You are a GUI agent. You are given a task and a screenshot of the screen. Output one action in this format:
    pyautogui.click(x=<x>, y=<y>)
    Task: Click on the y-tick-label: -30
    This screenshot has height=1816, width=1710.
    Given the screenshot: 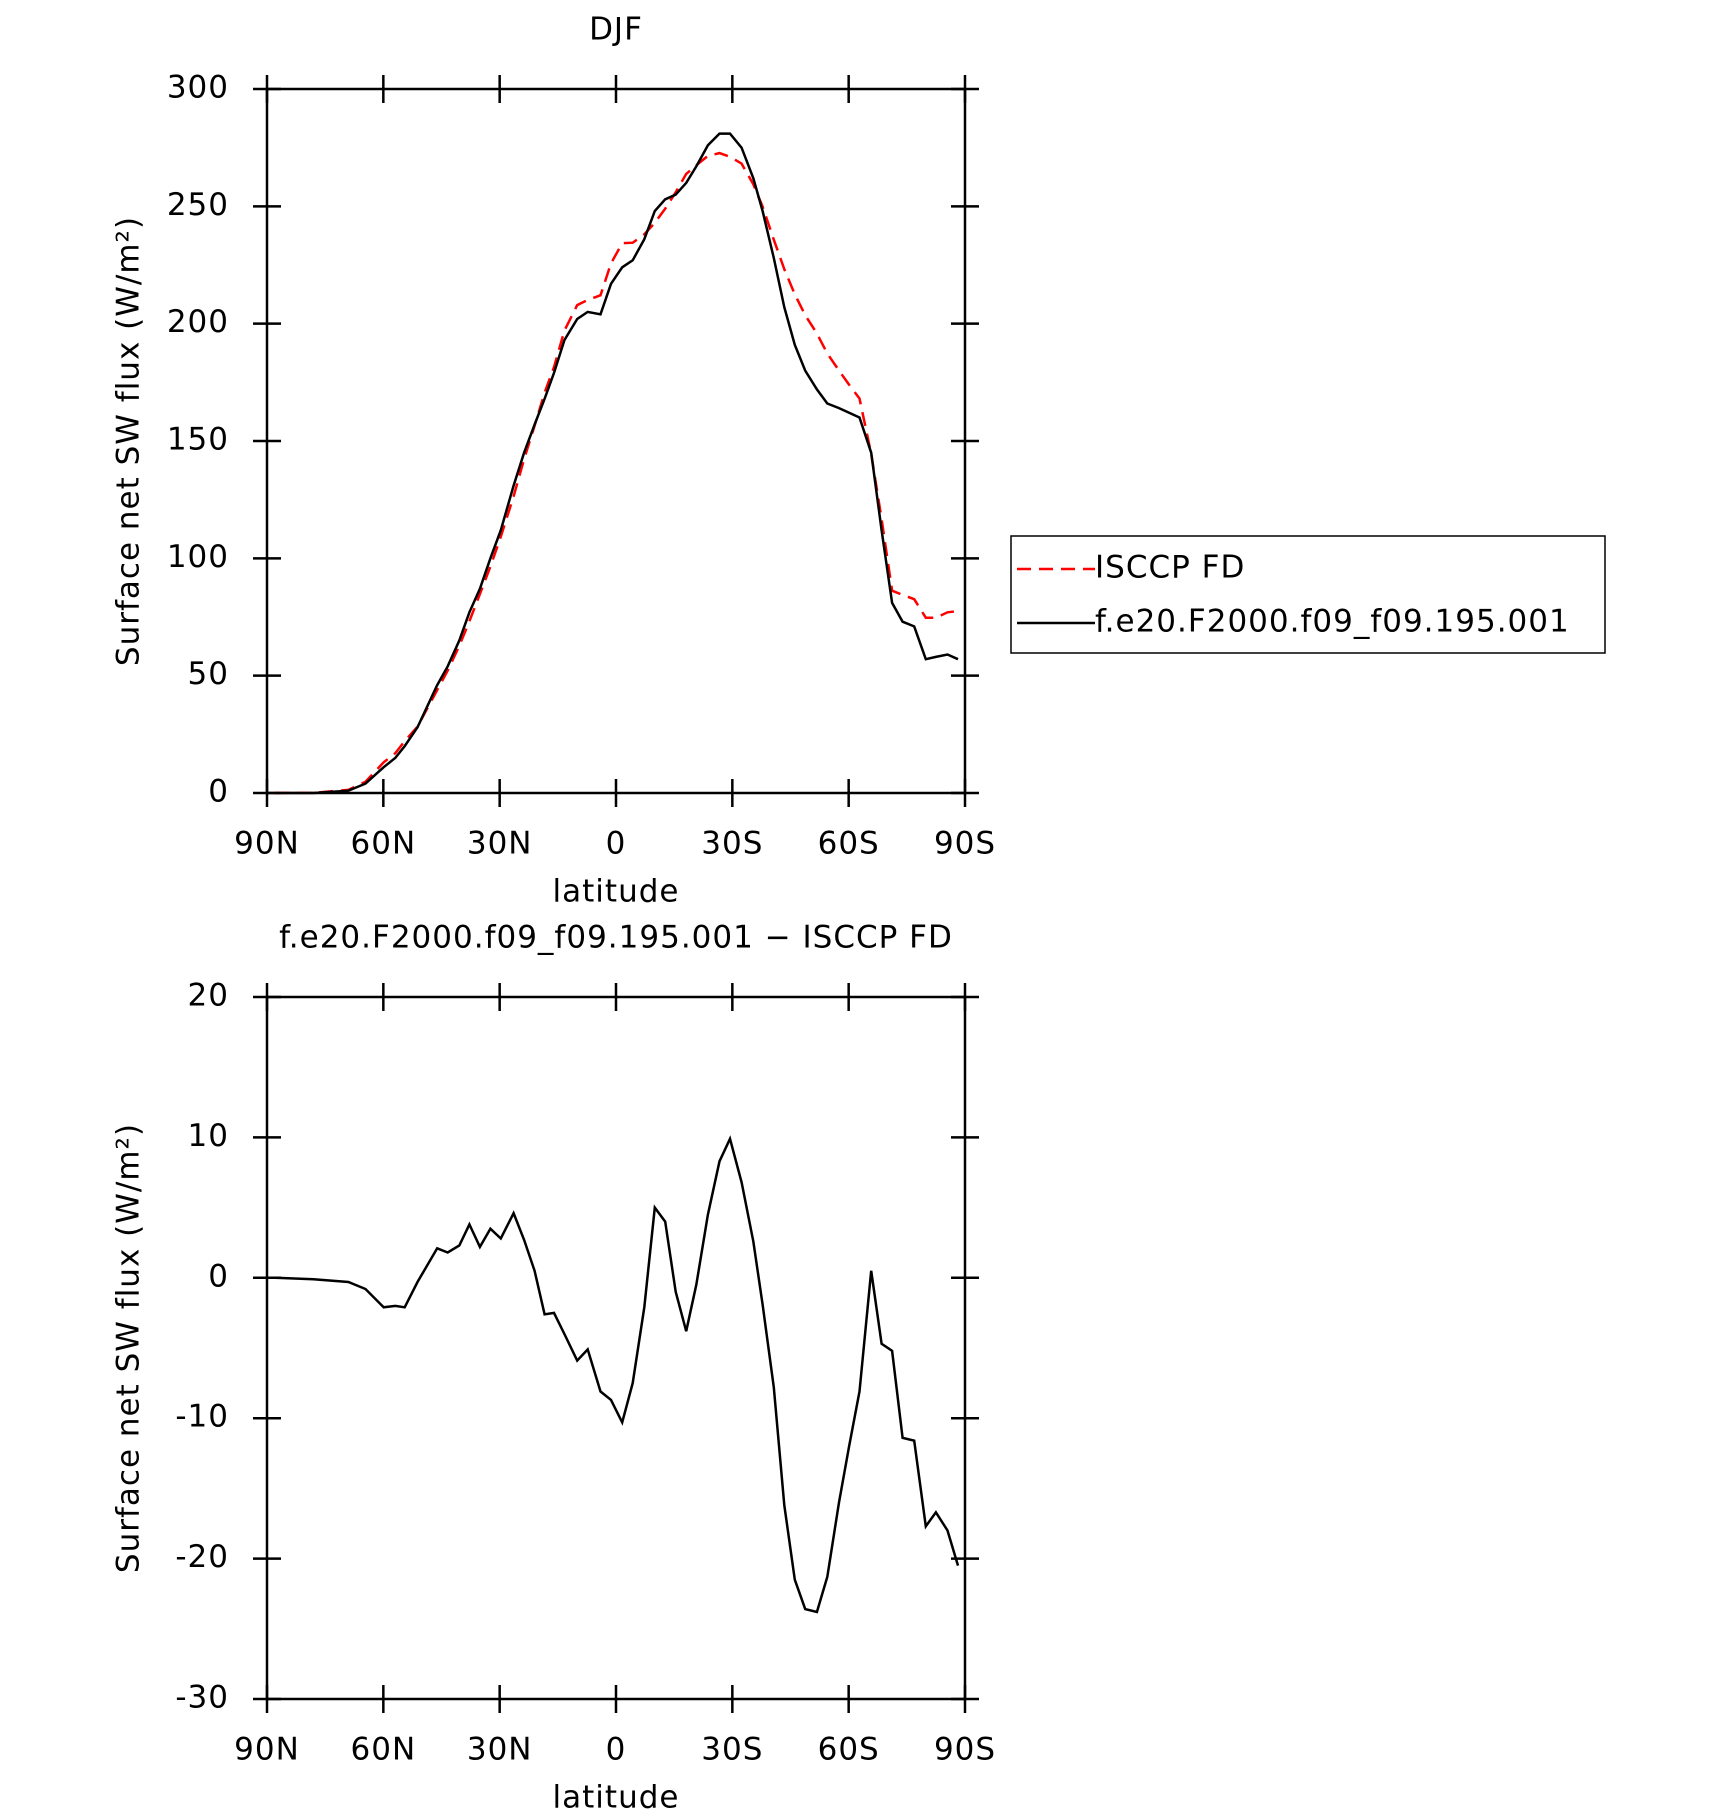 What is the action you would take?
    pyautogui.click(x=202, y=1698)
    